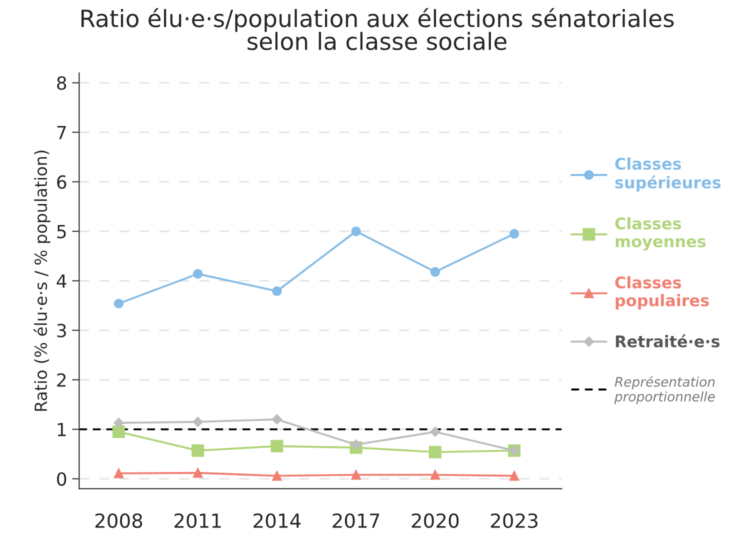  Describe the element at coordinates (356, 520) in the screenshot. I see `x-tick-label: 2017` at that location.